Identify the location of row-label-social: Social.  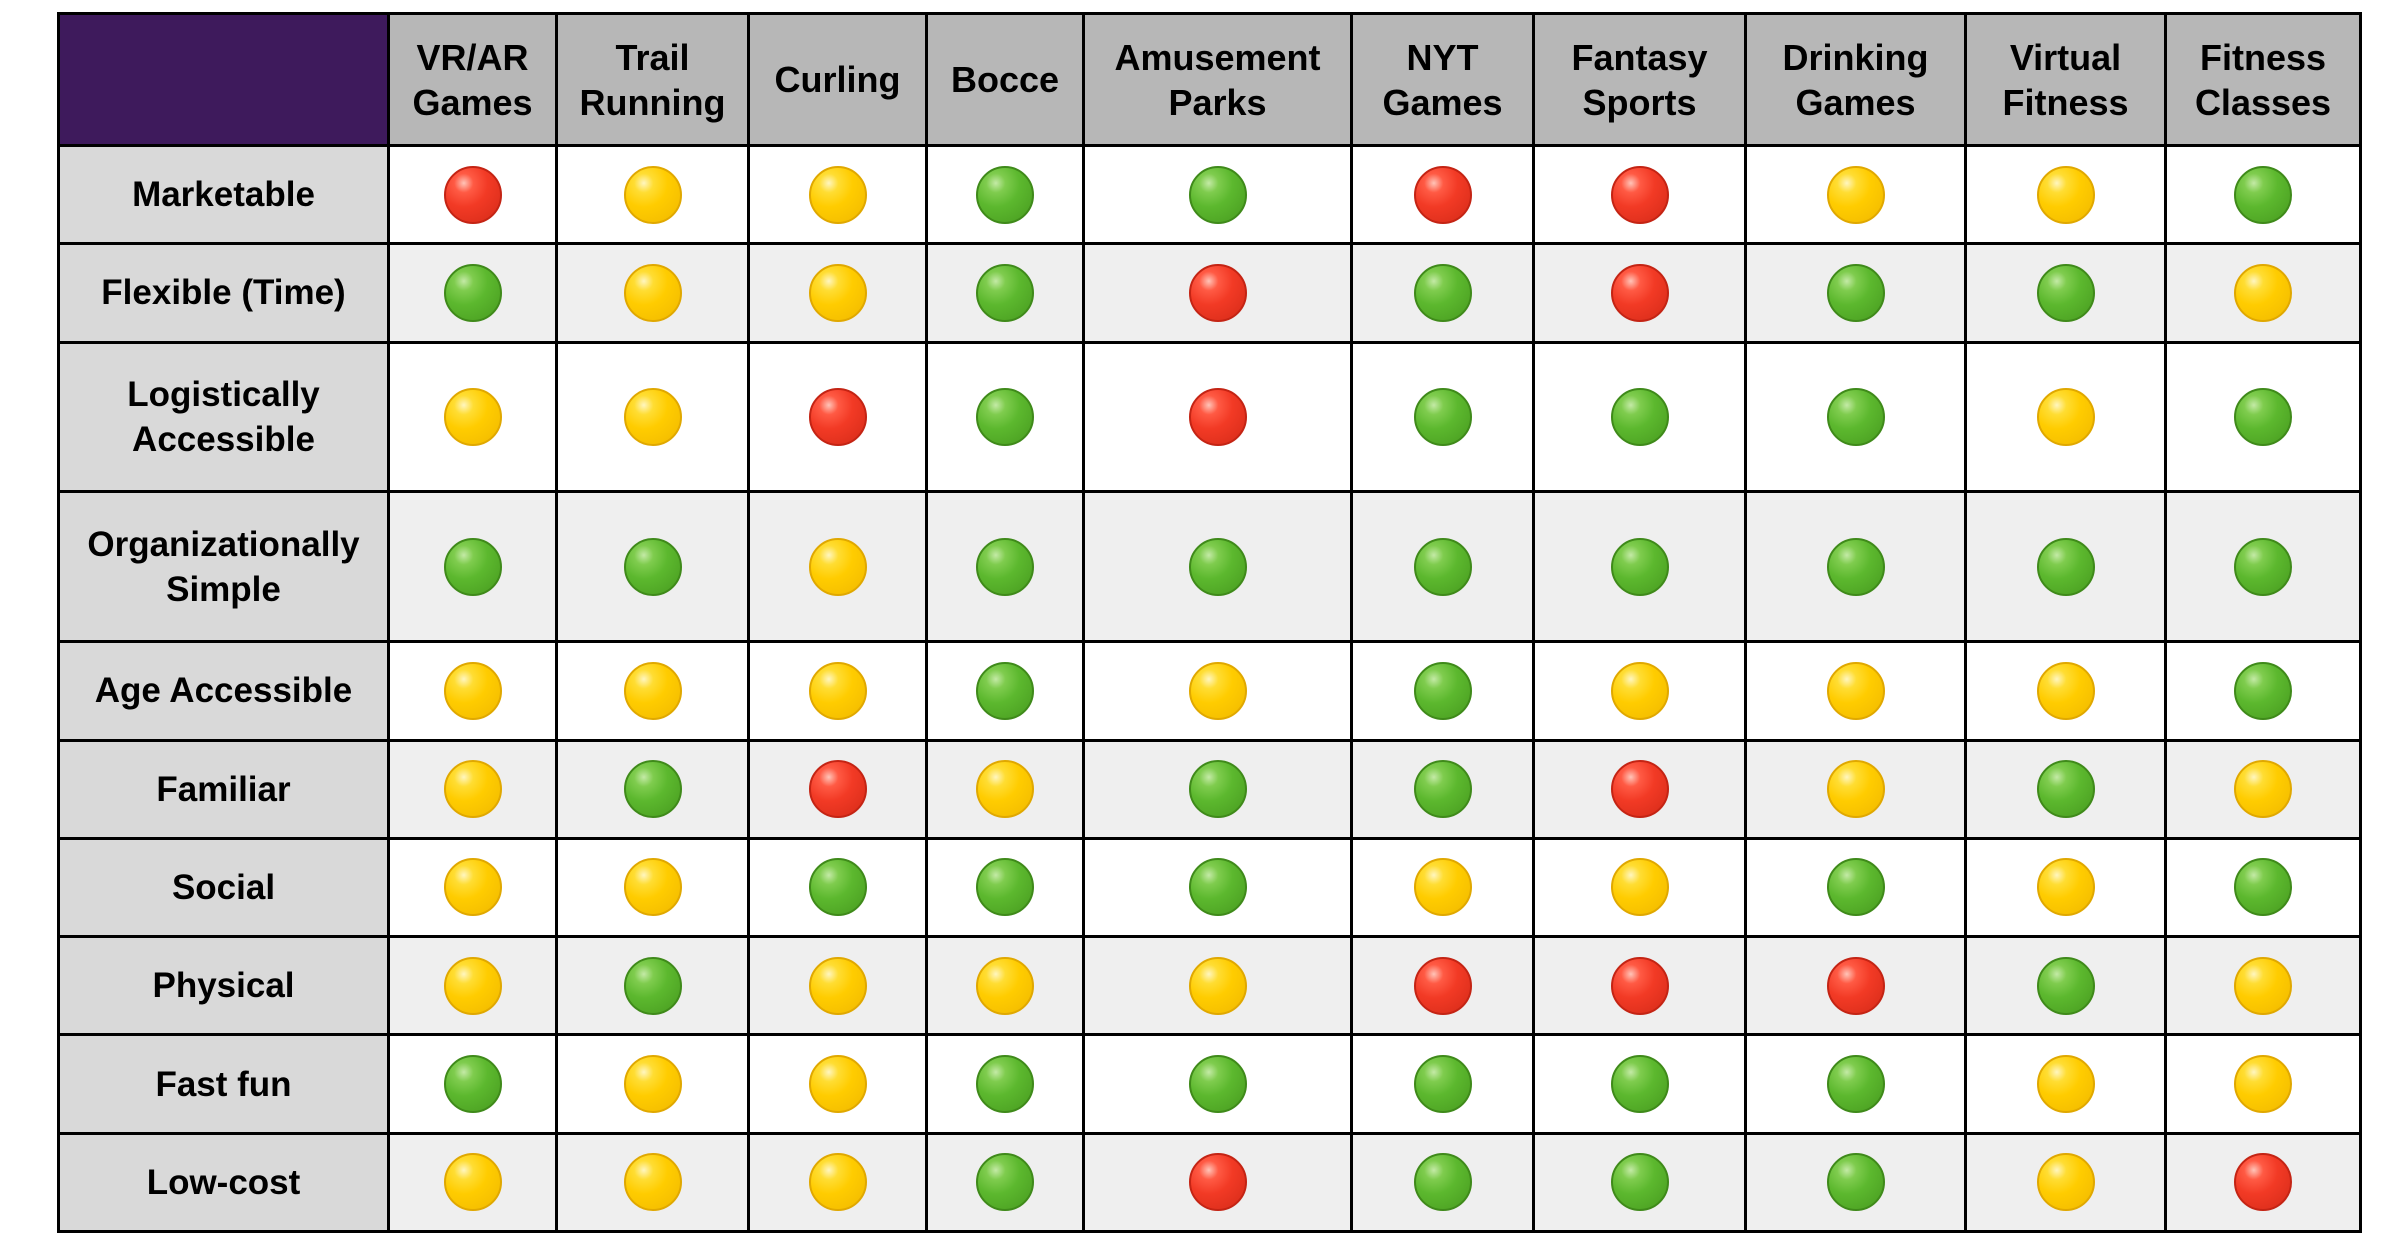
(223, 887).